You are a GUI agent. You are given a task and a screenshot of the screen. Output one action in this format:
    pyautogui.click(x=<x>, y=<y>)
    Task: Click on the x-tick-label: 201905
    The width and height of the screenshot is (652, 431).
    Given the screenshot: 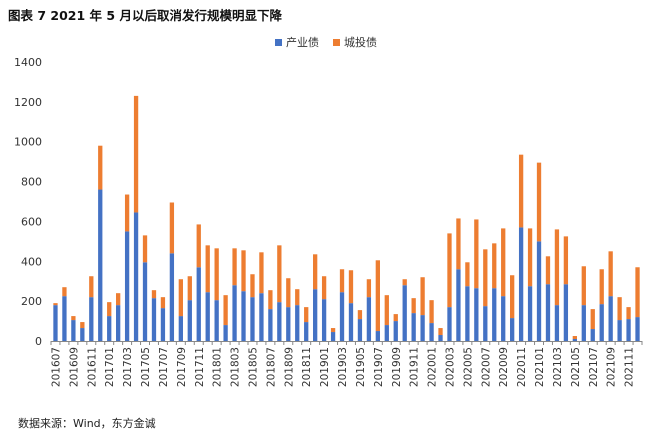 What is the action you would take?
    pyautogui.click(x=361, y=367)
    